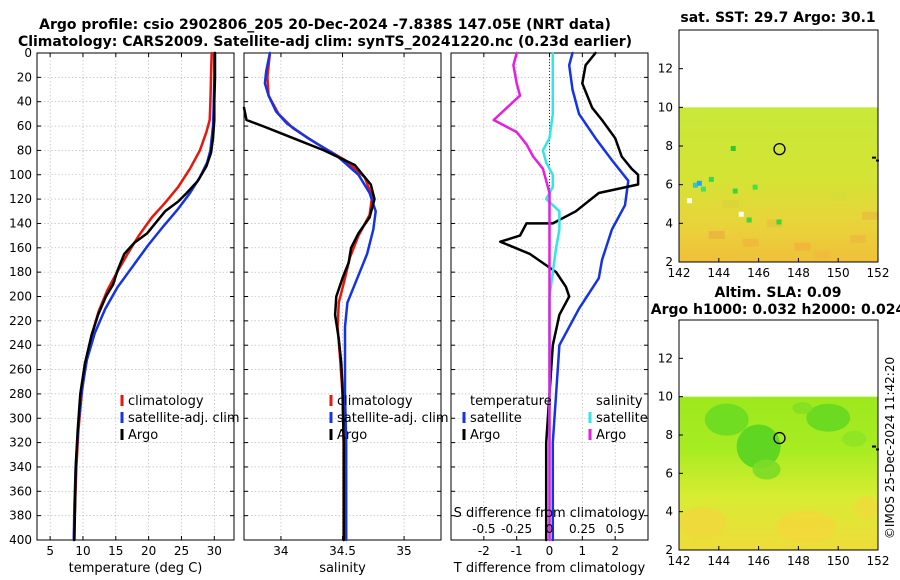 The width and height of the screenshot is (900, 580). What do you see at coordinates (496, 418) in the screenshot?
I see `diff-t-legend-item: satellite` at bounding box center [496, 418].